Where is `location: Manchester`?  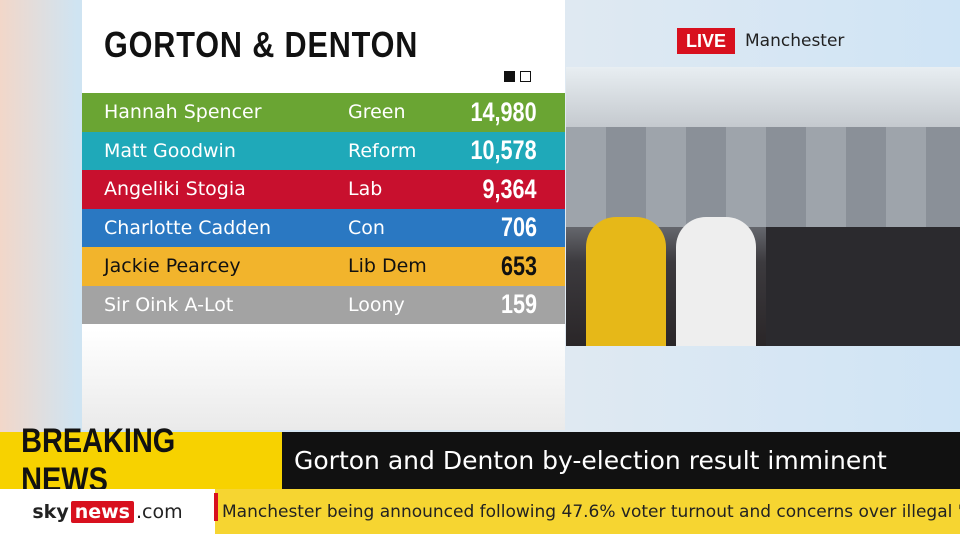
location: Manchester is located at coordinates (795, 41).